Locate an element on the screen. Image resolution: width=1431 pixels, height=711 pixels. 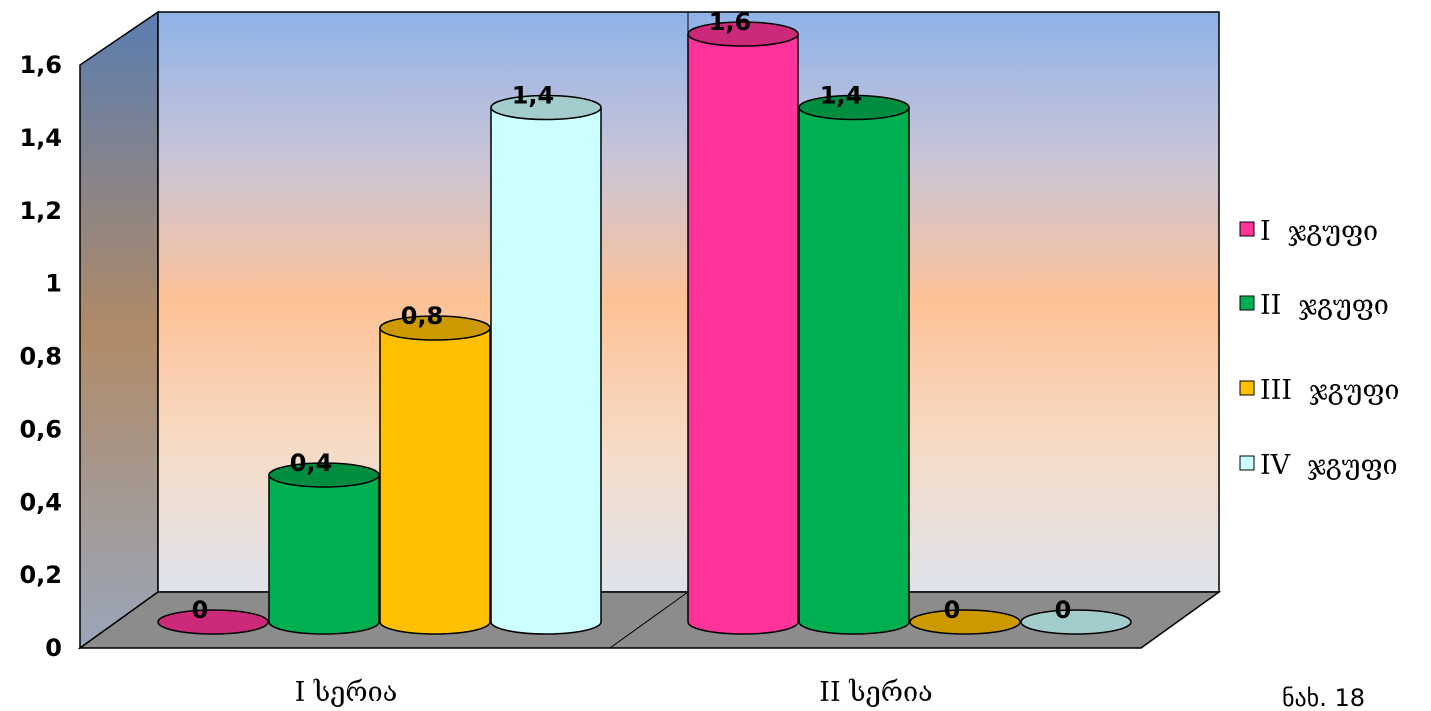
legend-item-3: III ჯგუფი is located at coordinates (1319, 390).